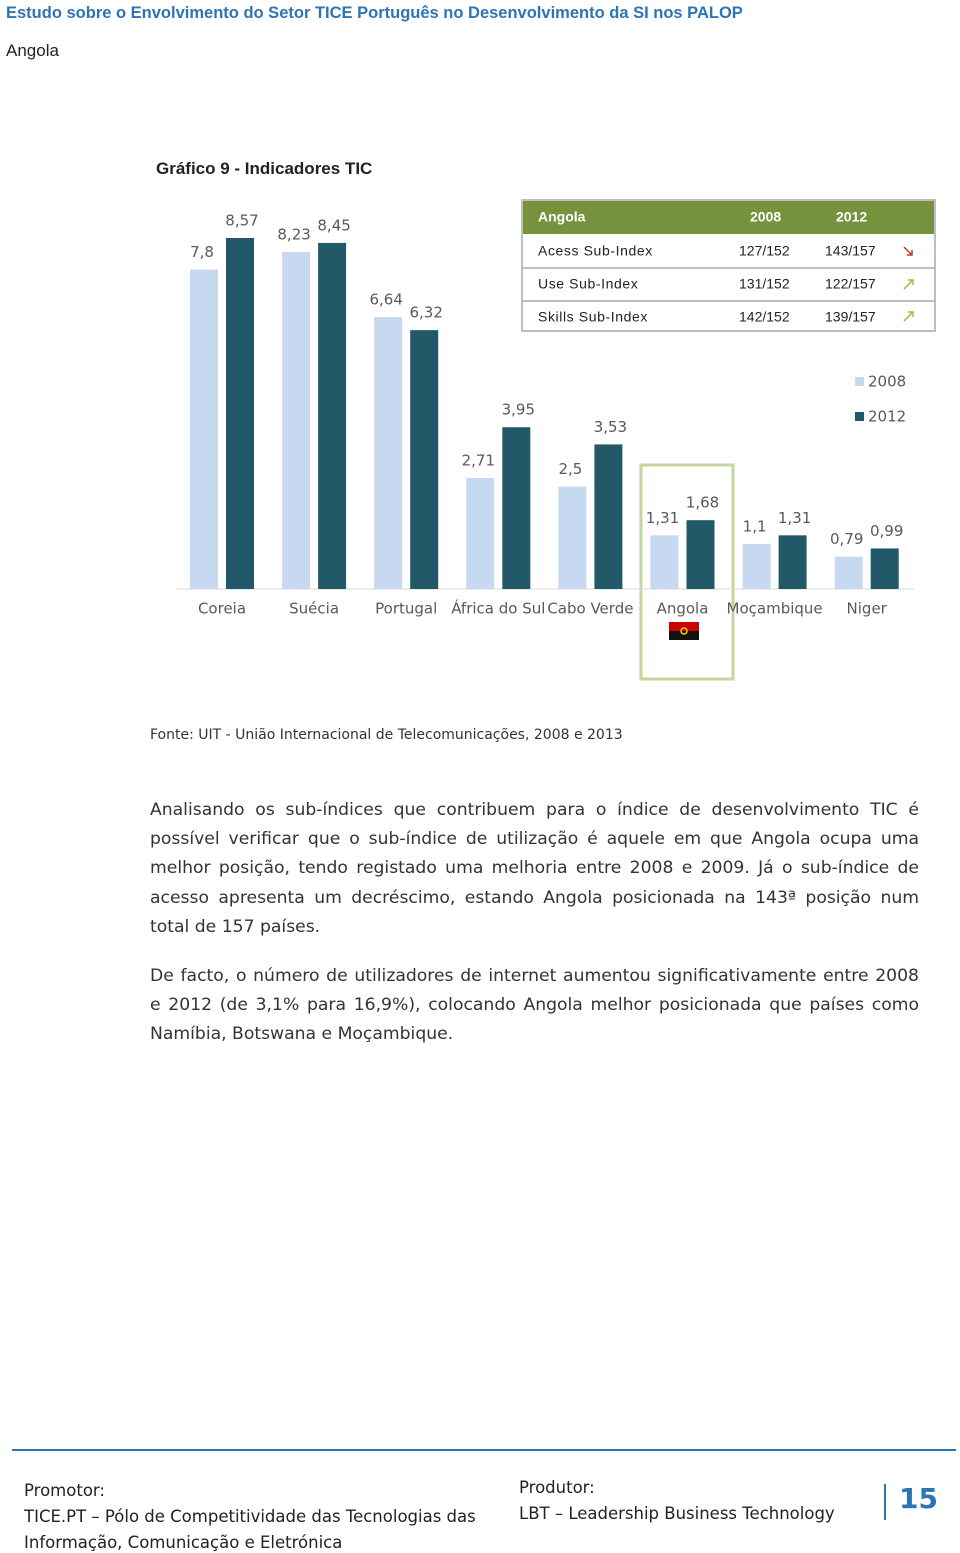 The width and height of the screenshot is (960, 1553). Describe the element at coordinates (764, 317) in the screenshot. I see `table-cell: 142/152` at that location.